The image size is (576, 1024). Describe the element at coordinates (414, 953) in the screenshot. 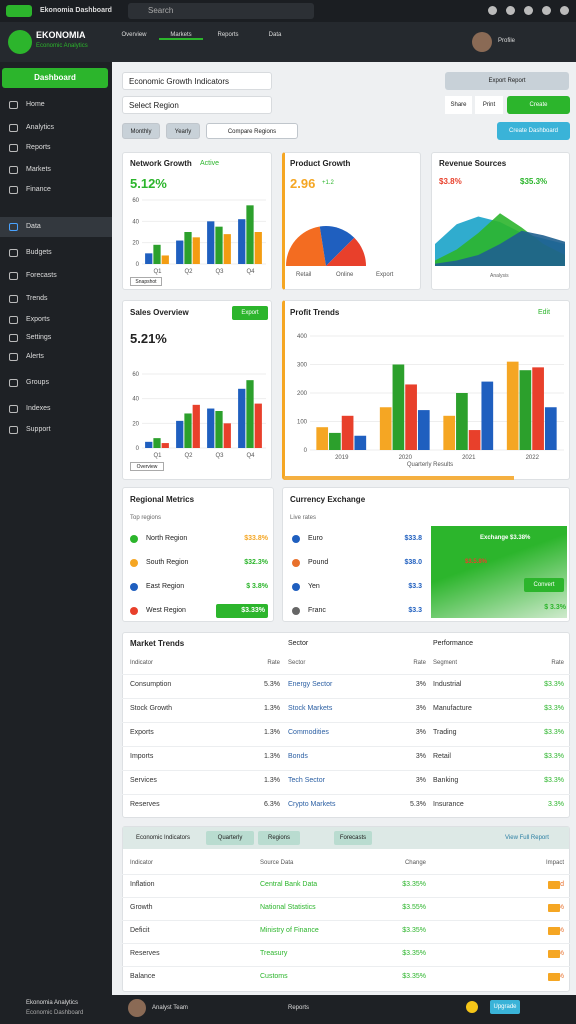

I see `table-cell: $3.35%` at that location.